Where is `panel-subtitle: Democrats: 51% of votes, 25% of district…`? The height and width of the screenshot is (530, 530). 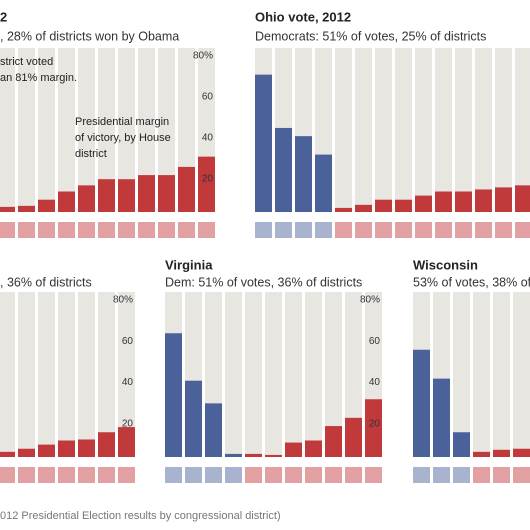 panel-subtitle: Democrats: 51% of votes, 25% of district… is located at coordinates (370, 36).